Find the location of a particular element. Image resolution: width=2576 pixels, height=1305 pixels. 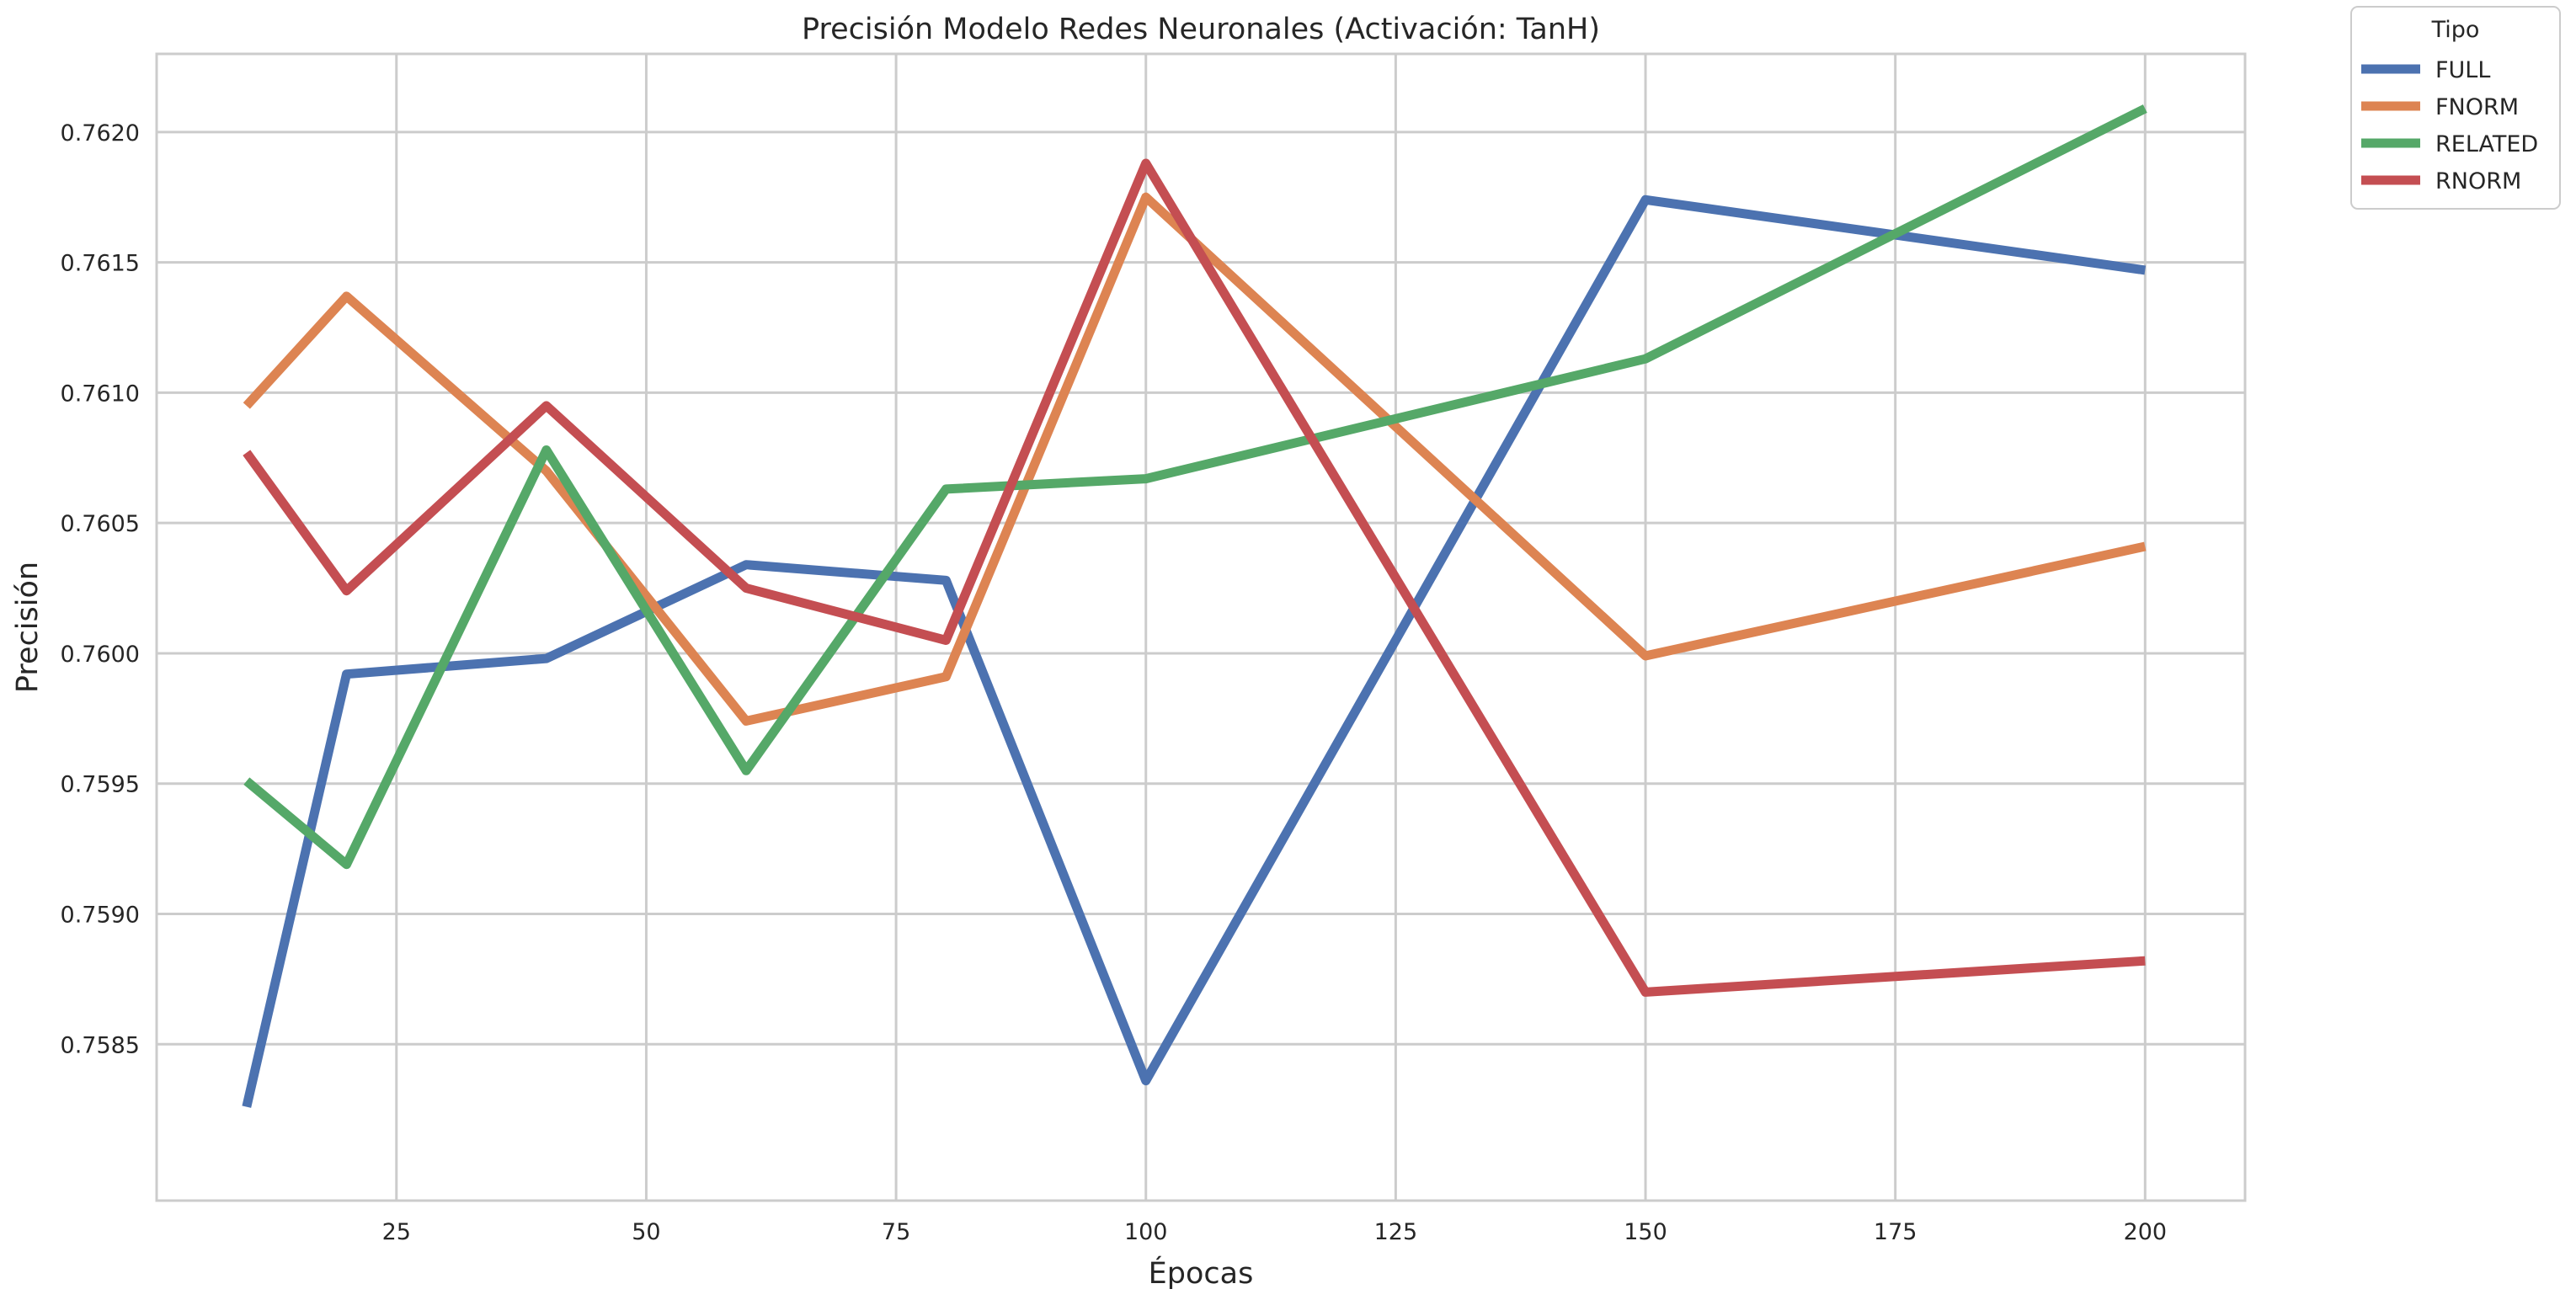

legend: Tipo FULL FNORM RELATED RNORM is located at coordinates (2455, 108).